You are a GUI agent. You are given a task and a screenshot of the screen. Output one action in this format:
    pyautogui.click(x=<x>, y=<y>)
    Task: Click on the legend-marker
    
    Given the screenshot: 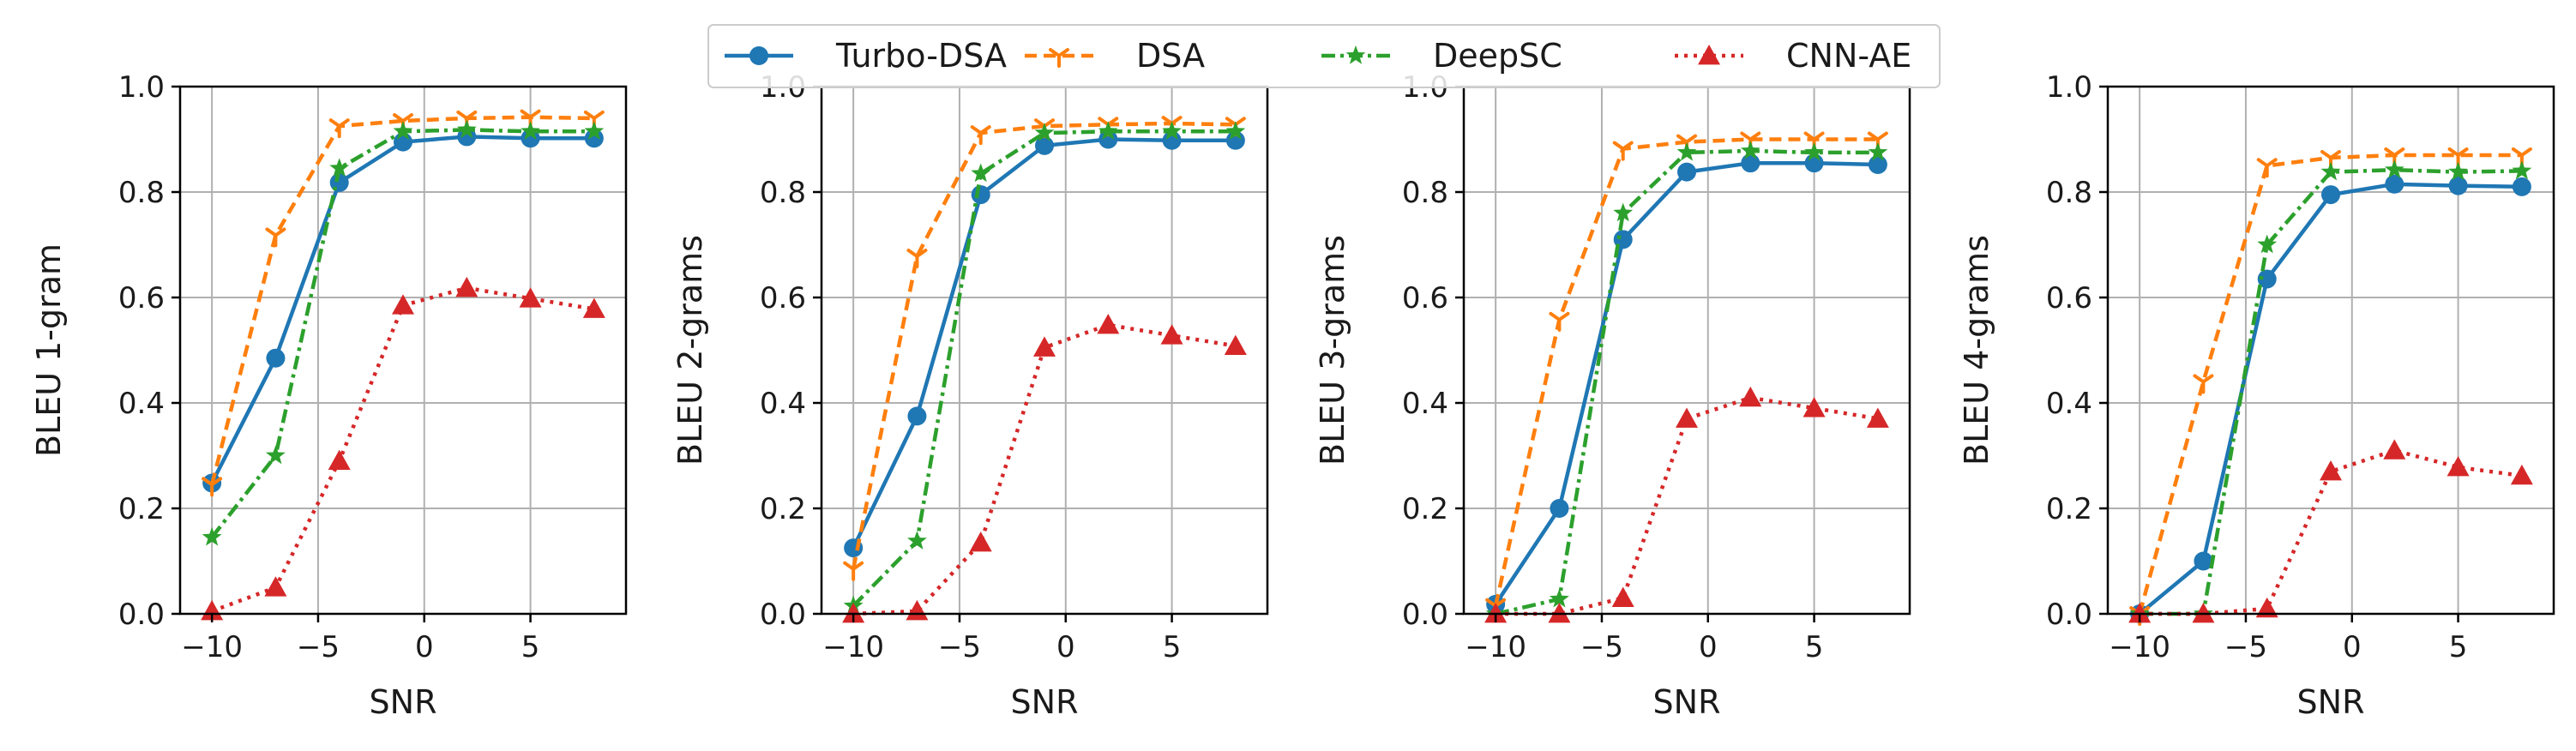 What is the action you would take?
    pyautogui.click(x=1709, y=55)
    